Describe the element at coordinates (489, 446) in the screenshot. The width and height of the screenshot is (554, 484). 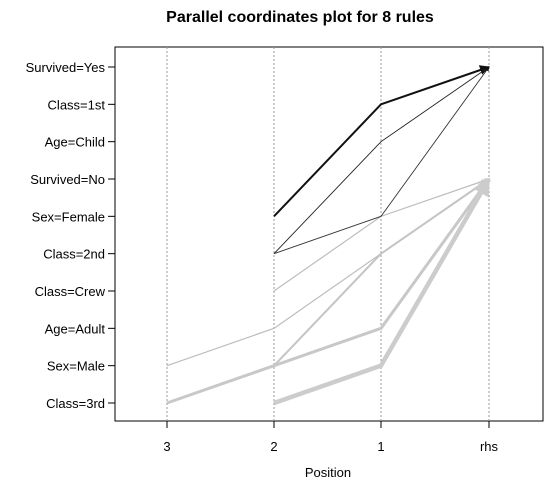
I see `x-tick-label: rhs` at that location.